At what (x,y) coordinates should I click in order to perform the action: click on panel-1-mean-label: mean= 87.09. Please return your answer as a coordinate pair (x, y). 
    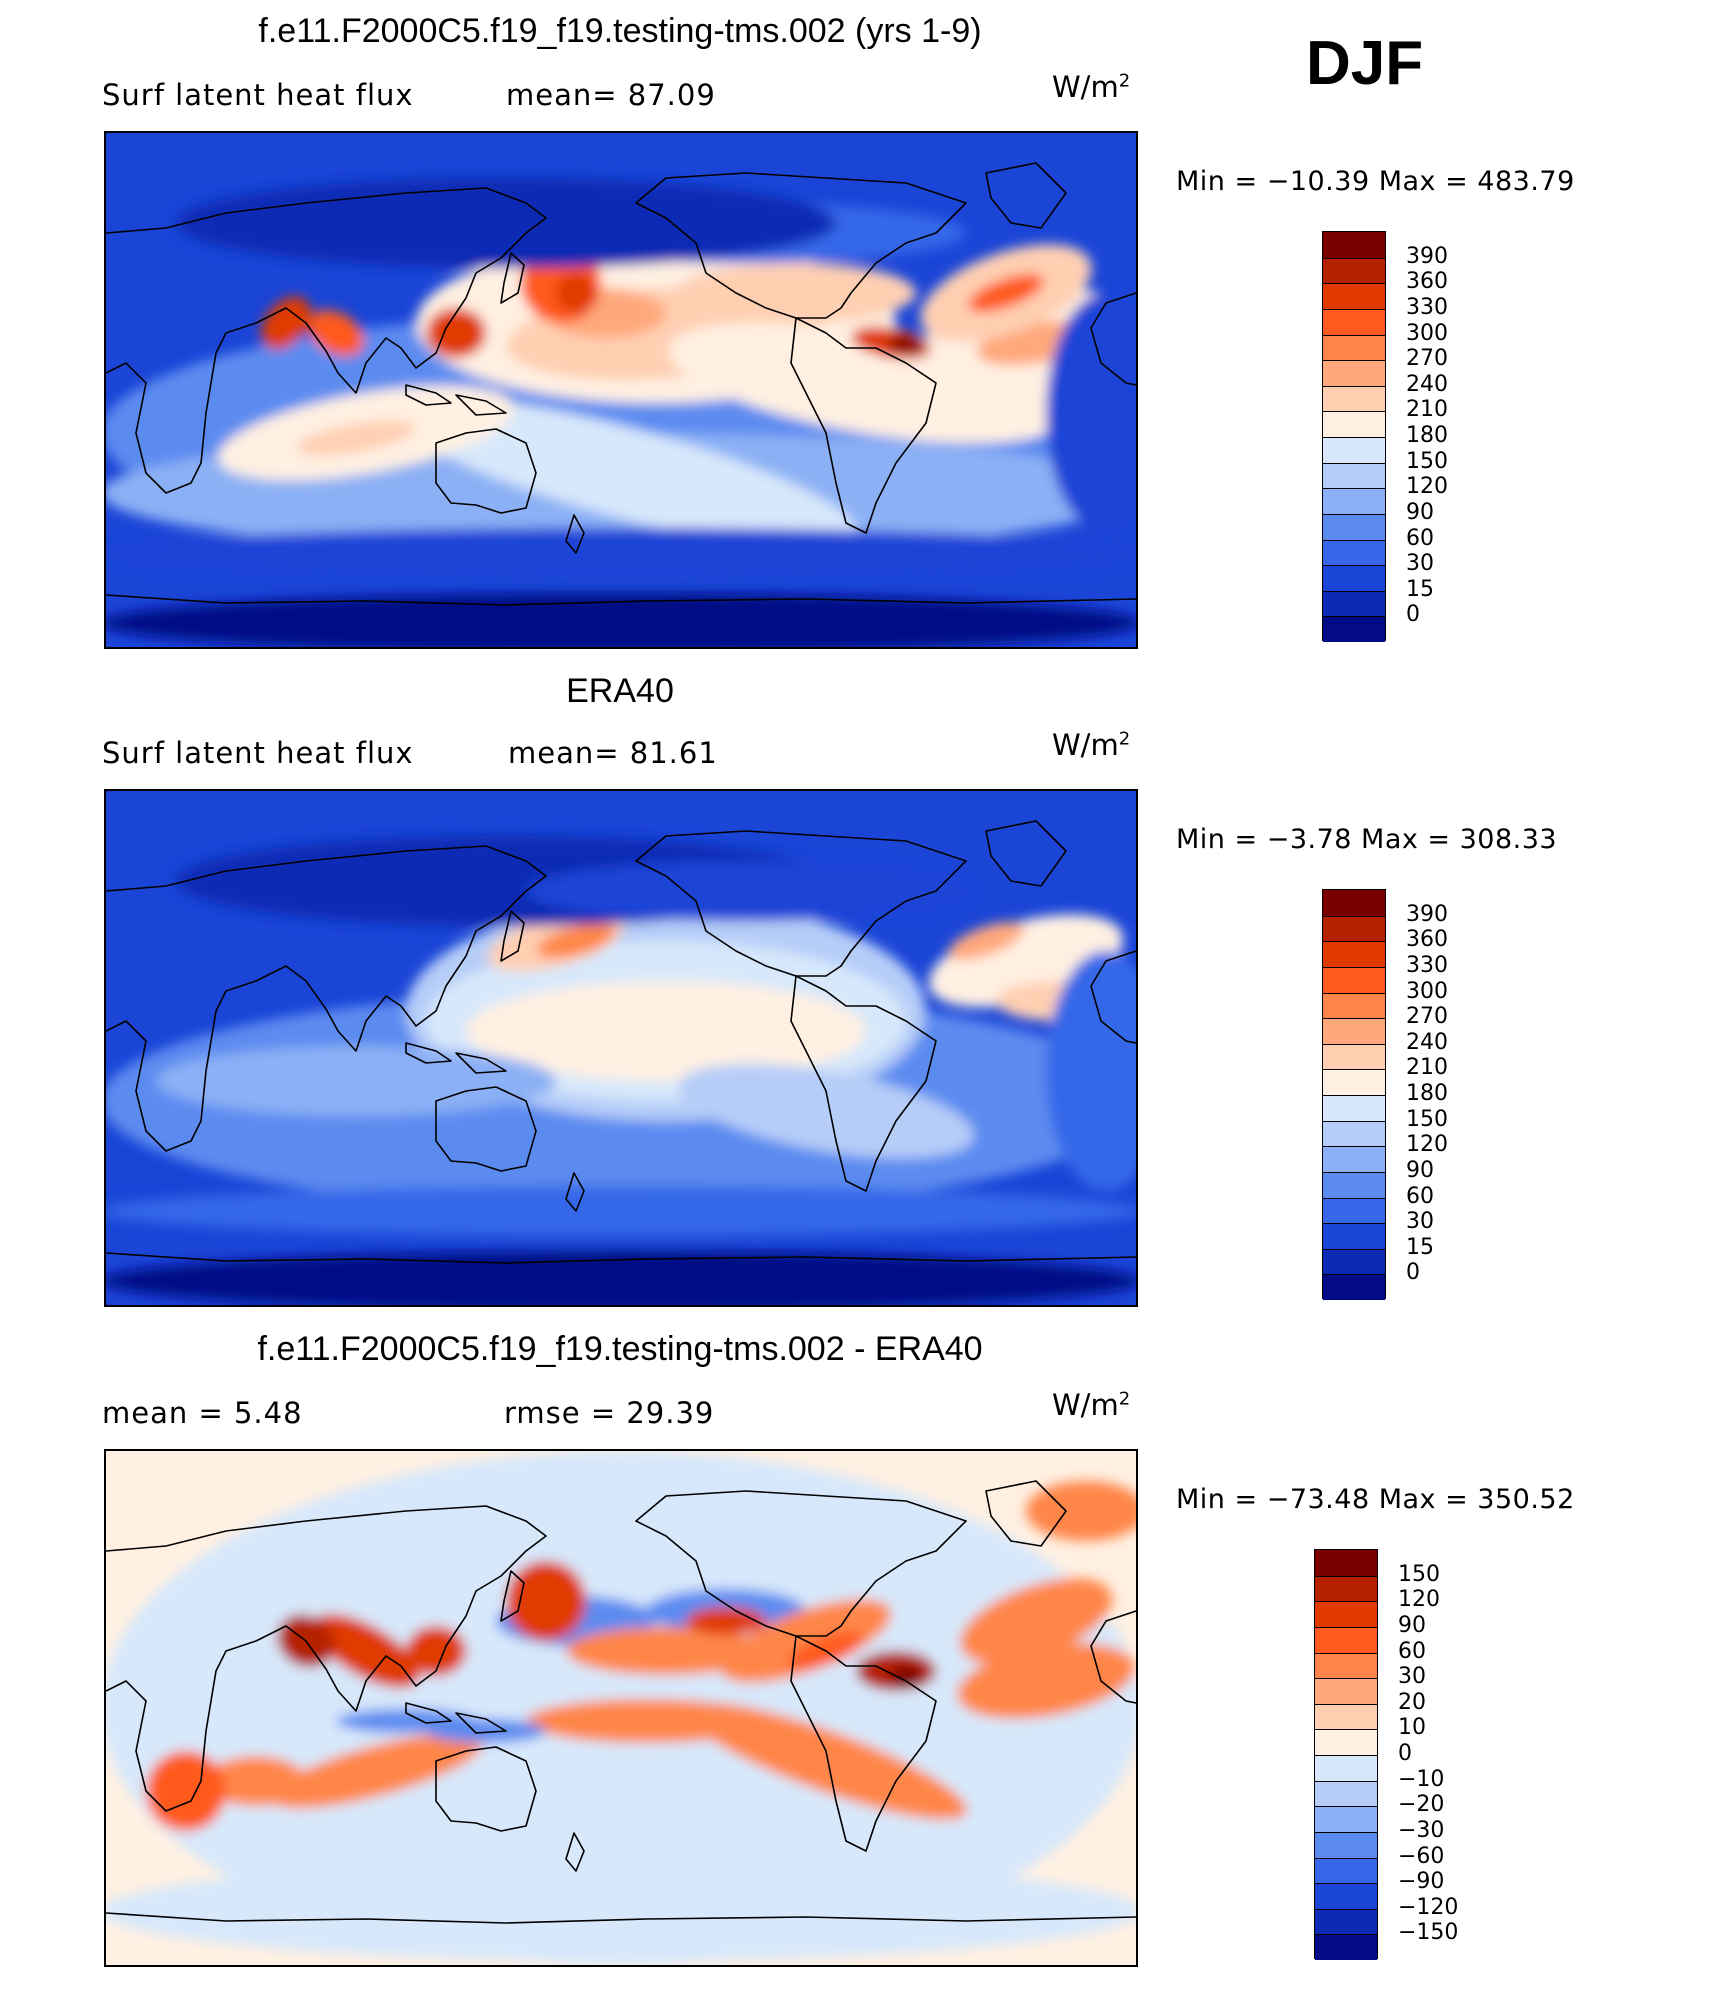
    Looking at the image, I should click on (611, 95).